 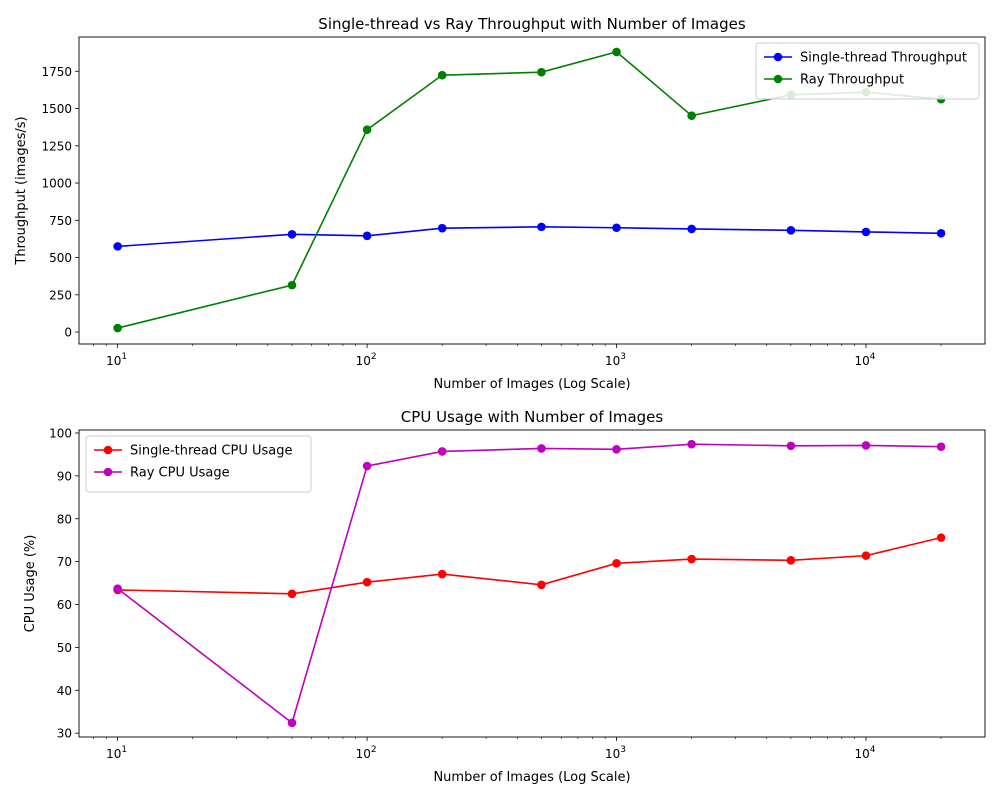 What do you see at coordinates (64, 519) in the screenshot?
I see `y-tick-label: 80` at bounding box center [64, 519].